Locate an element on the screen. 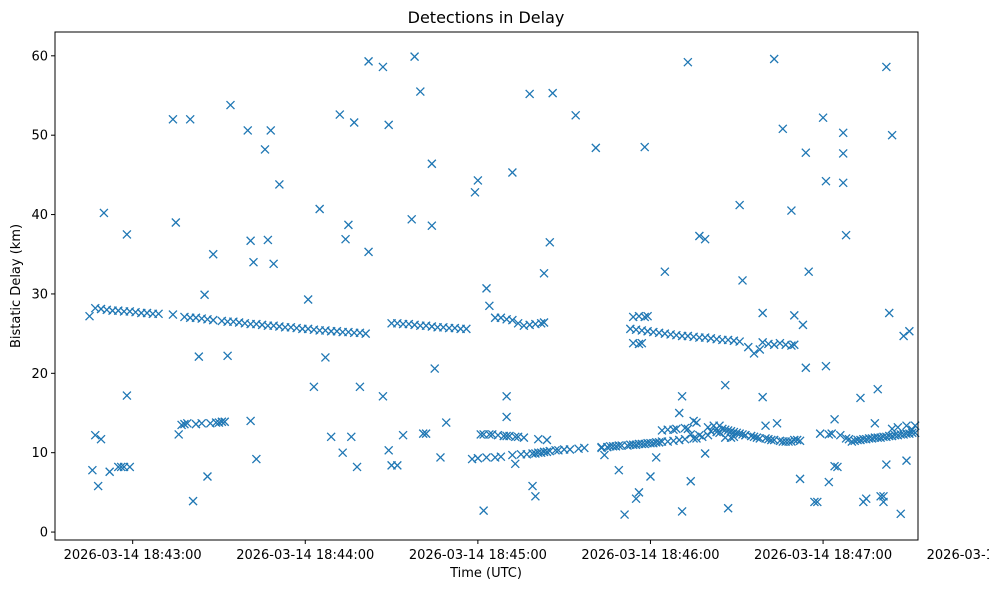 The image size is (989, 590). x-tick-label: 2026-03-14 18:48:00 is located at coordinates (958, 555).